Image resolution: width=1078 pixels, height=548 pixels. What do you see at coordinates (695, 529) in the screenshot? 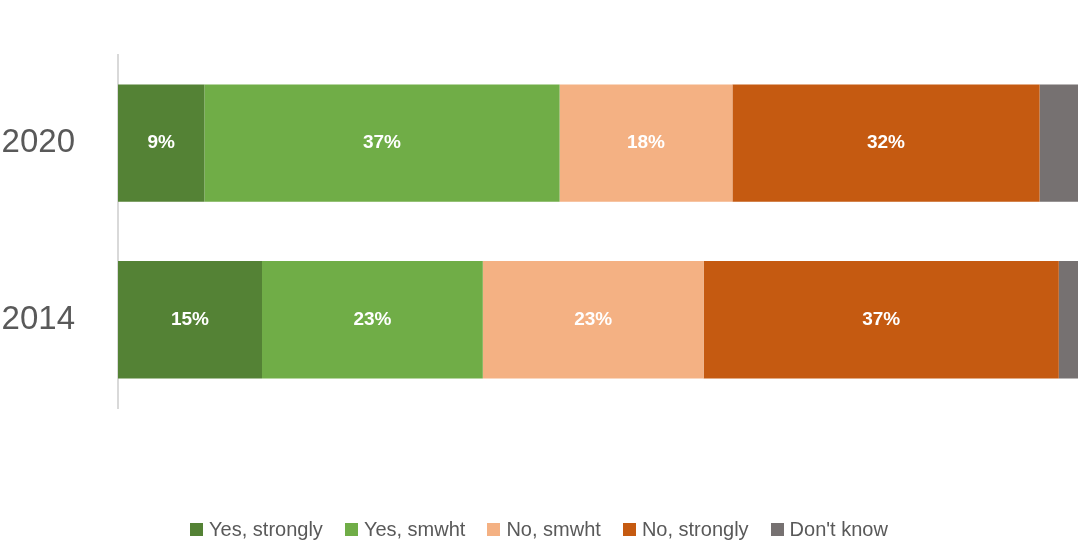
I see `legend-label: No, strongly` at bounding box center [695, 529].